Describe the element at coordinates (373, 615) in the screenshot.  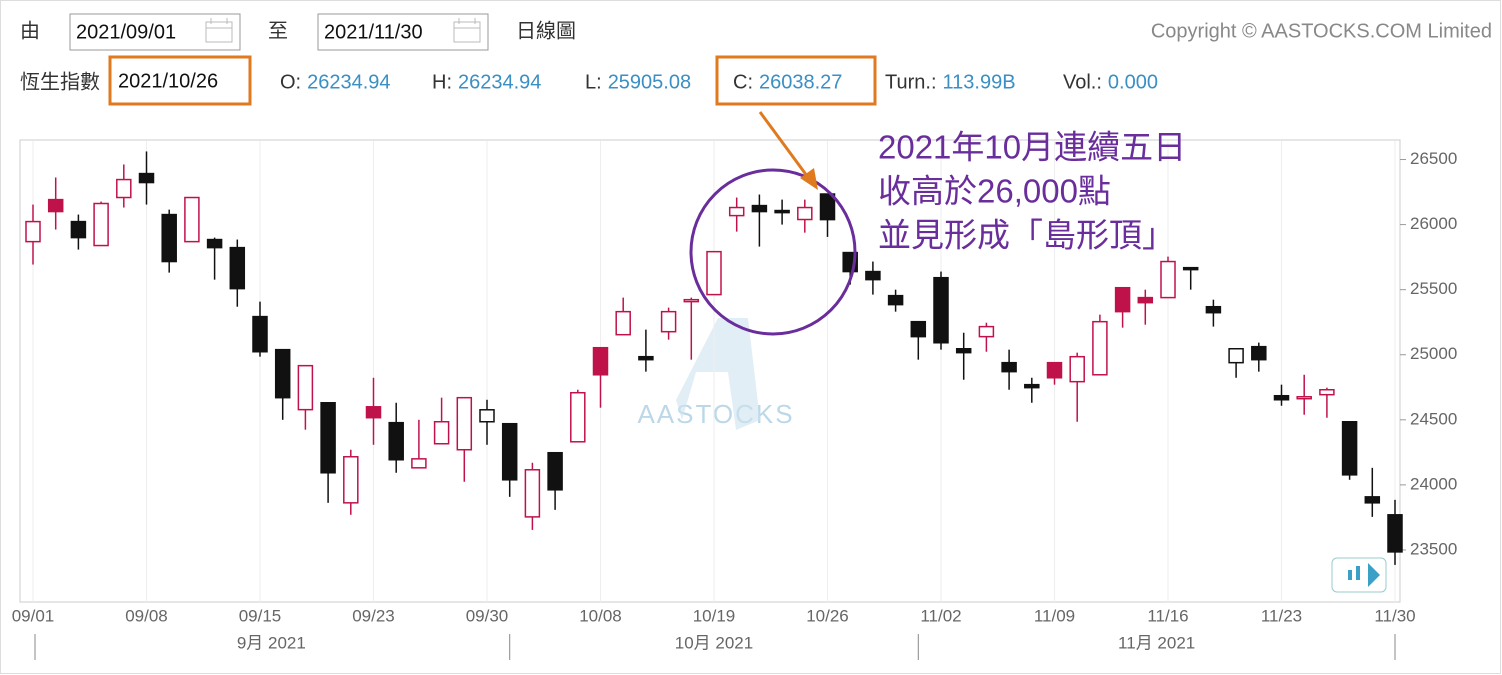
I see `x-tick-label: 09/23` at that location.